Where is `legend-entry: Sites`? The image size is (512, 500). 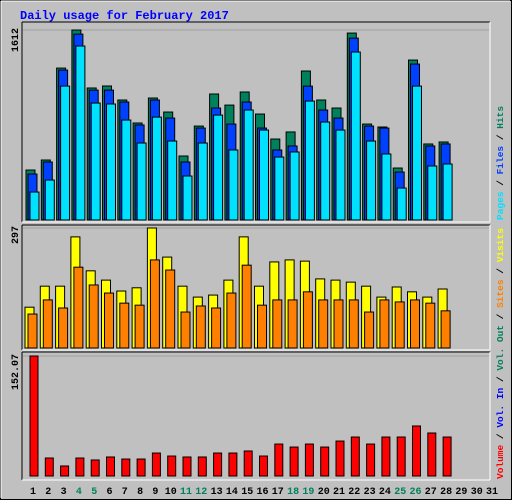
legend-entry: Sites is located at coordinates (500, 293).